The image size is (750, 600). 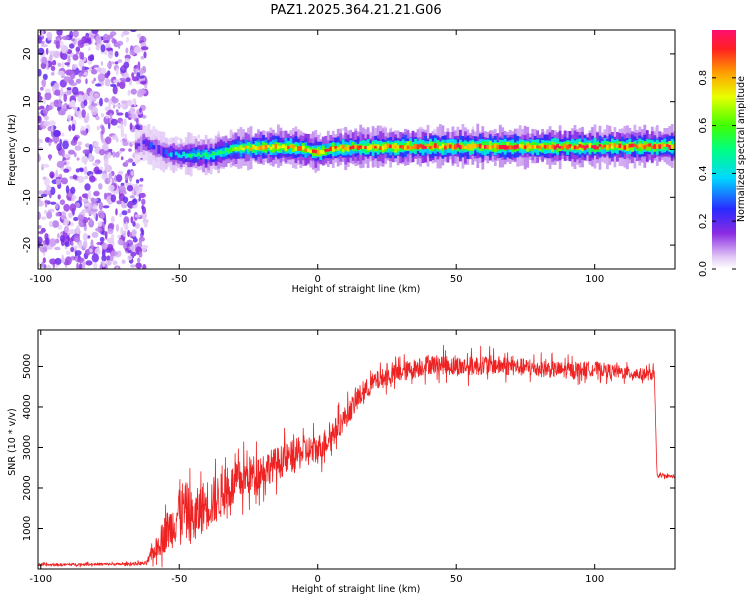 I want to click on spectrogram-ylabel: Frequency (Hz), so click(x=12, y=150).